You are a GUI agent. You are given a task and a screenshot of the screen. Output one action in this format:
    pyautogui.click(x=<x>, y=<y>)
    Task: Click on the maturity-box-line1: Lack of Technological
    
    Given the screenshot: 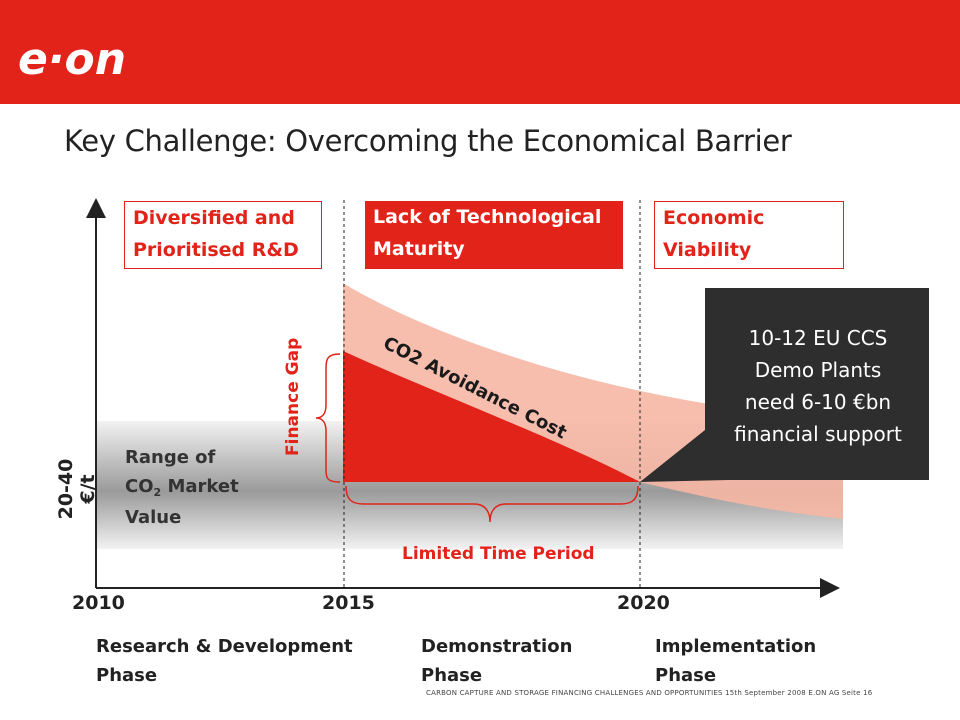 What is the action you would take?
    pyautogui.click(x=487, y=217)
    